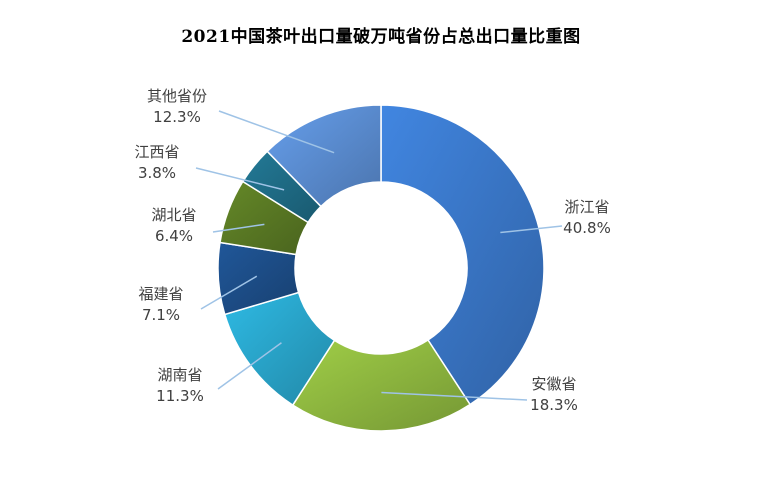 The height and width of the screenshot is (478, 762). What do you see at coordinates (180, 396) in the screenshot?
I see `slice-label-value-2: 11.3%` at bounding box center [180, 396].